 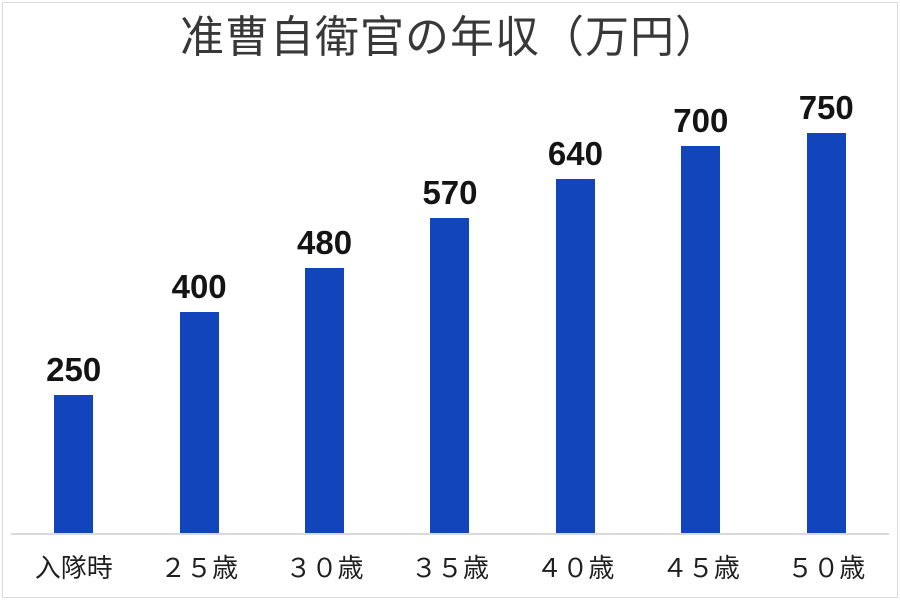 I want to click on bar-column: 250, so click(x=73, y=312).